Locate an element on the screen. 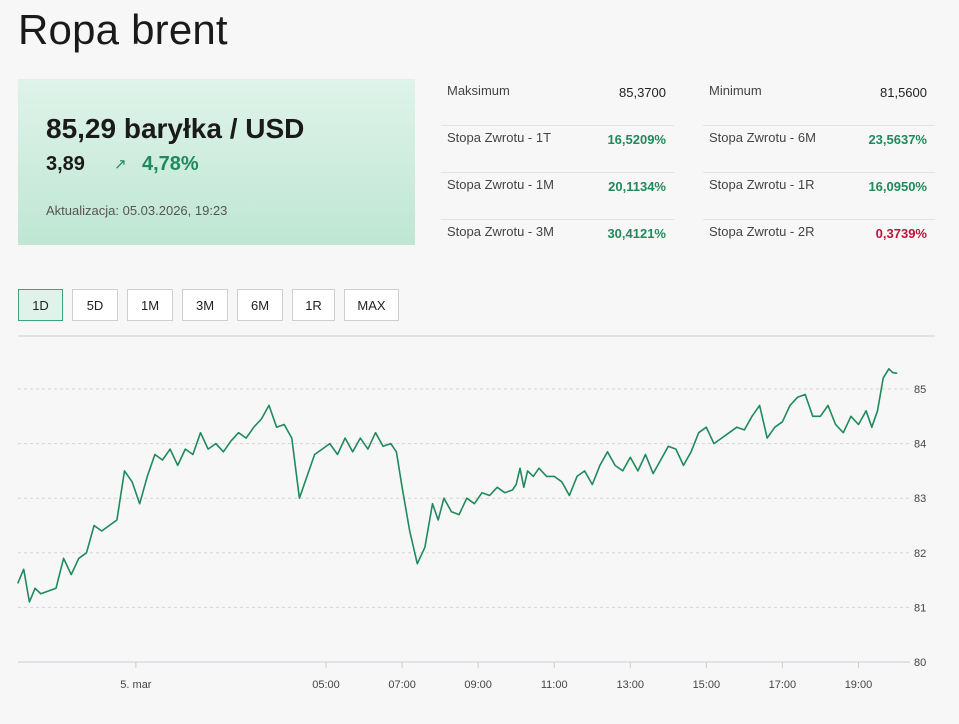  x-tick-label: 05:00 is located at coordinates (326, 685).